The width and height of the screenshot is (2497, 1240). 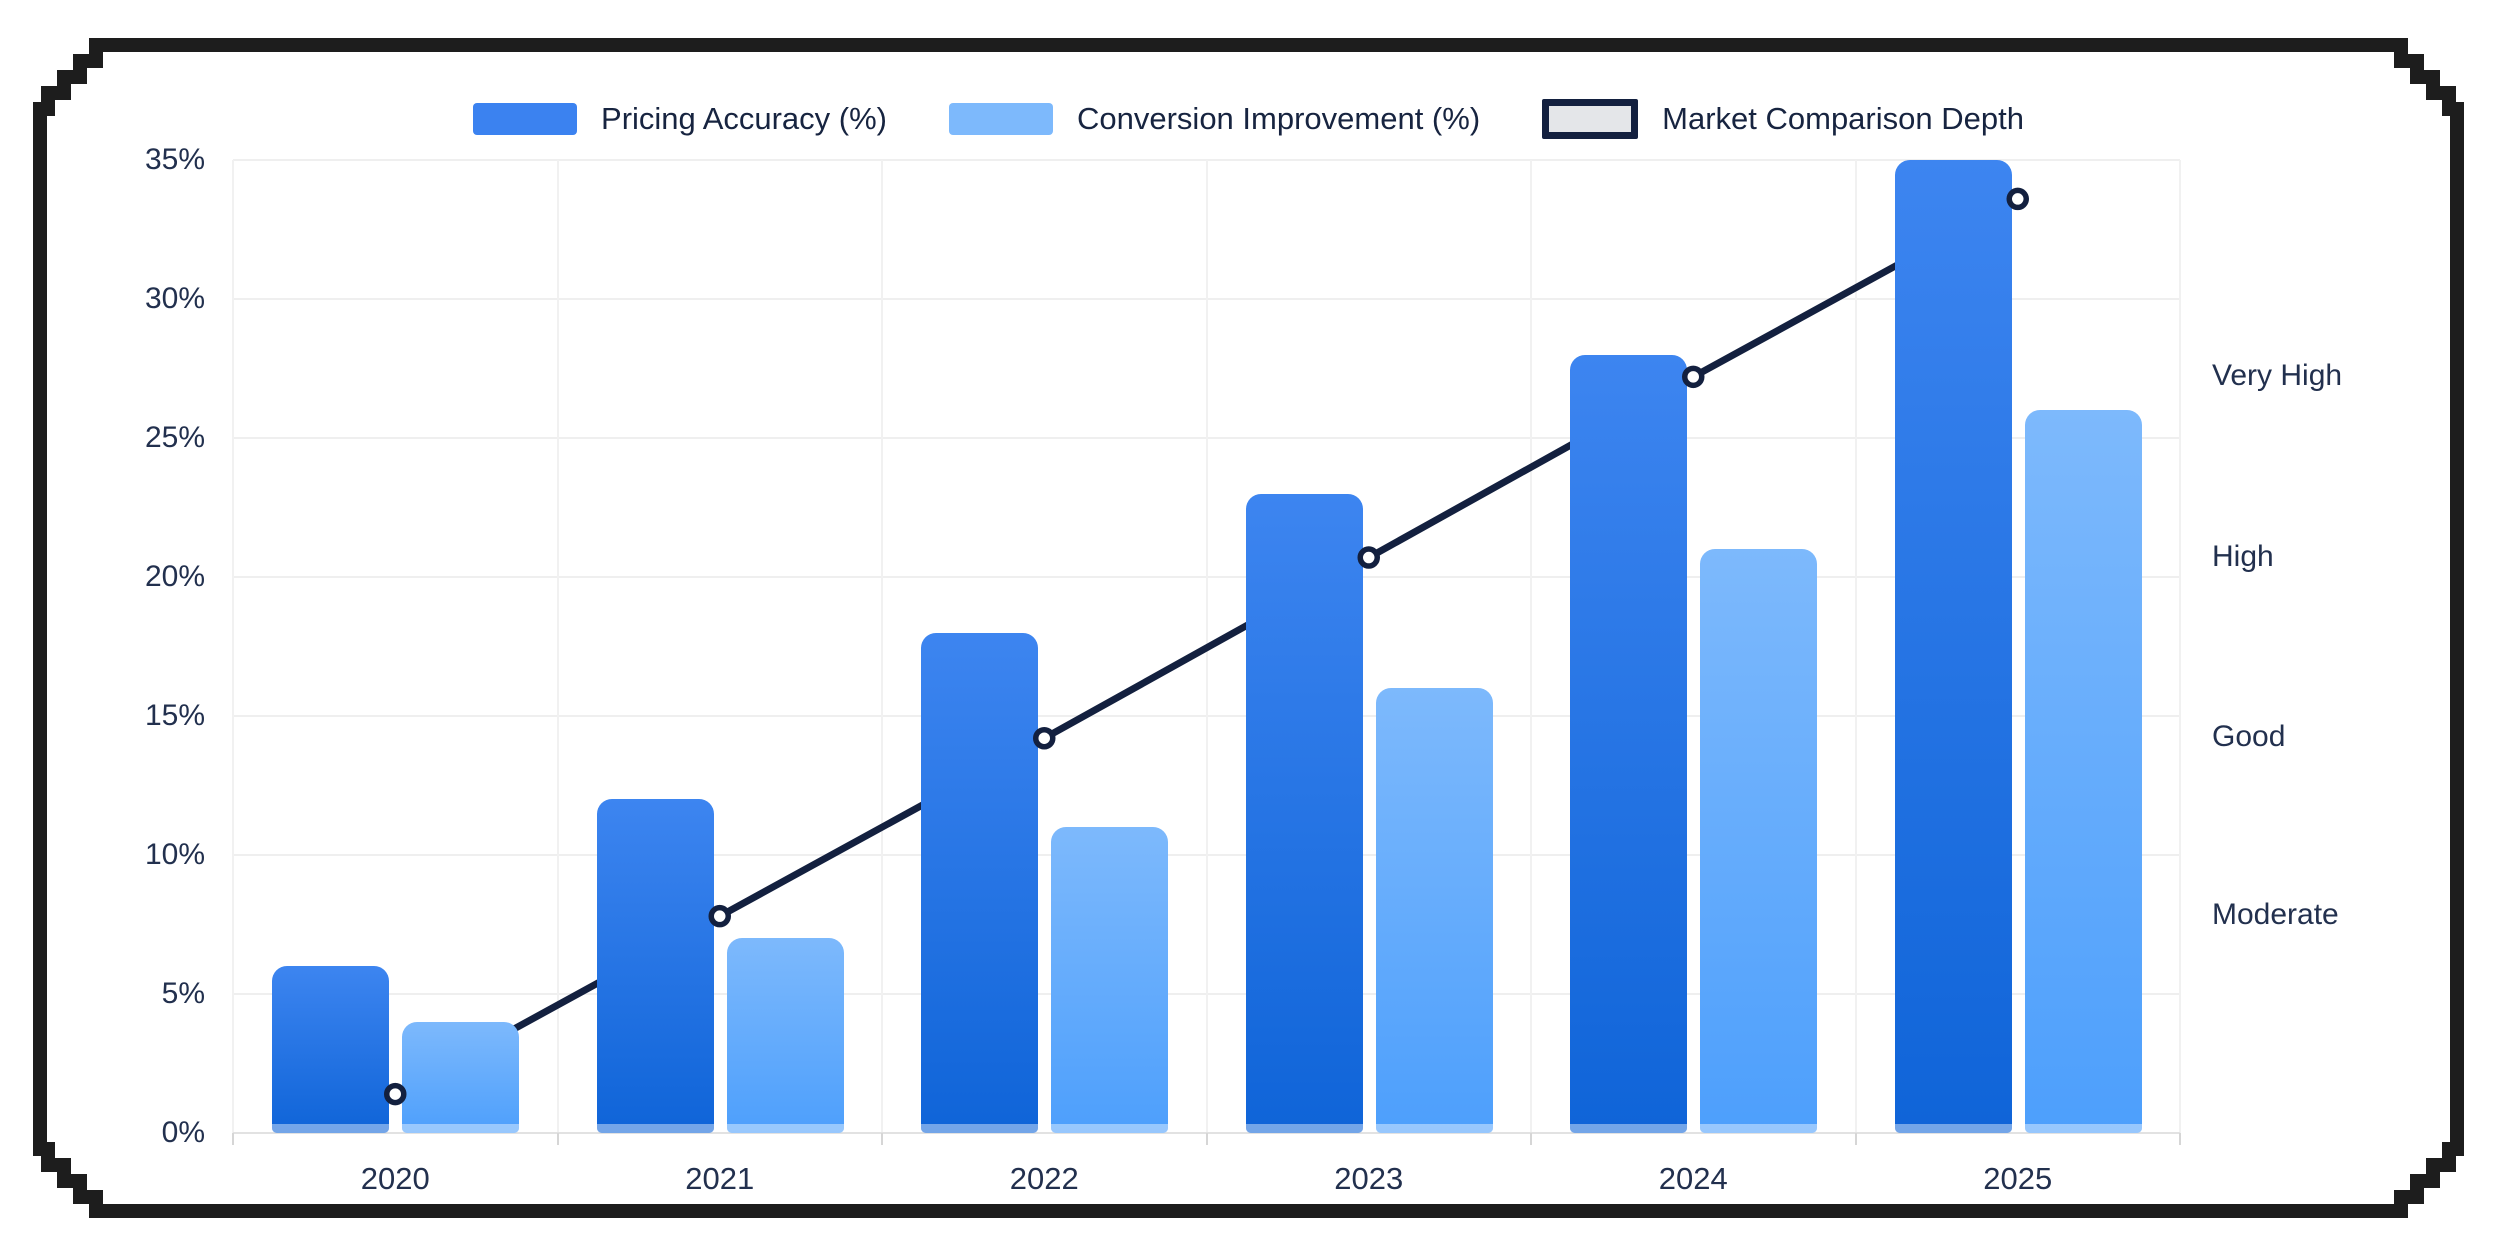 I want to click on legend-item-market-comparison-depth: Market Comparison Depth, so click(x=1783, y=119).